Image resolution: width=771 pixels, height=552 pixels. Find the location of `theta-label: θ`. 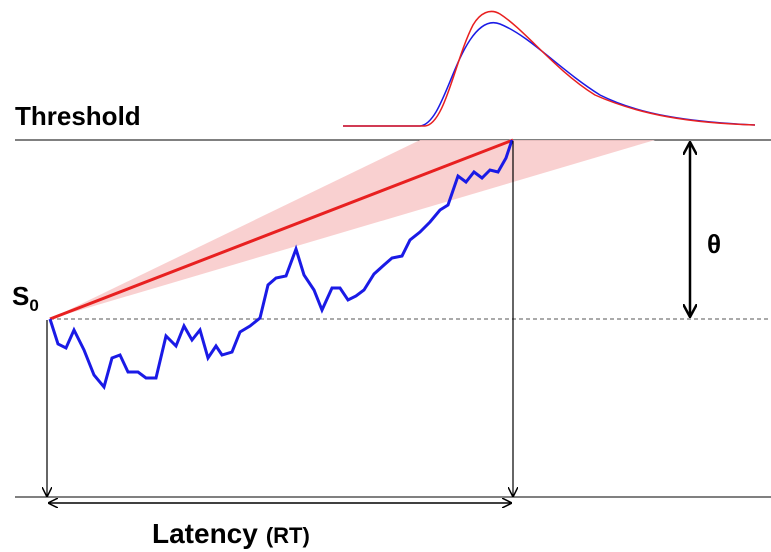

theta-label: θ is located at coordinates (714, 244).